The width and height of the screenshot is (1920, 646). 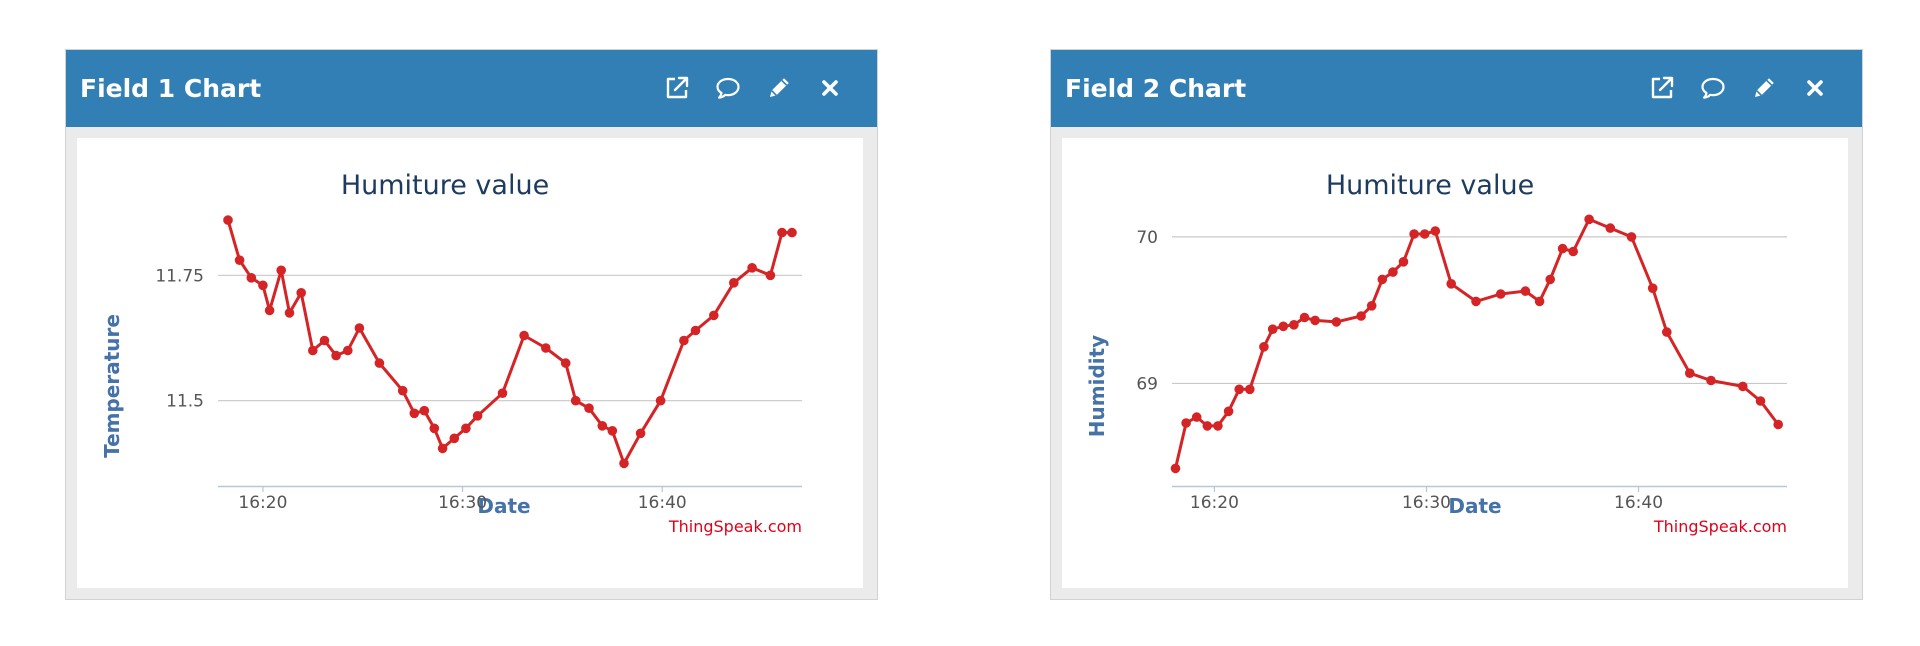 What do you see at coordinates (112, 386) in the screenshot?
I see `y-axis-title: Temperature` at bounding box center [112, 386].